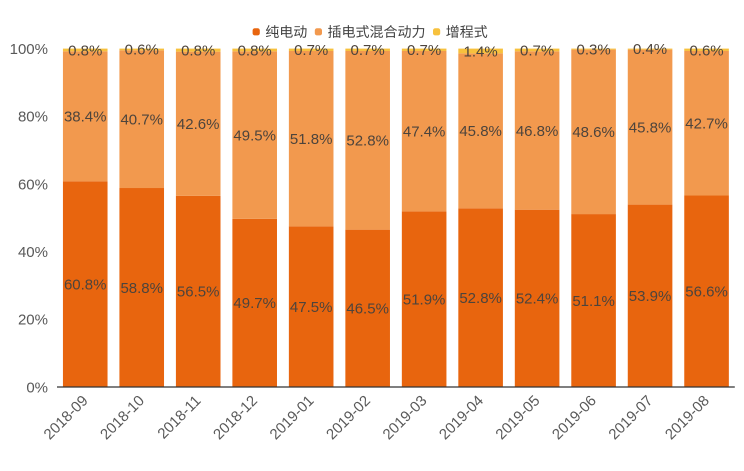 This screenshot has width=744, height=471. Describe the element at coordinates (85, 117) in the screenshot. I see `svg-text: 38.4%` at that location.